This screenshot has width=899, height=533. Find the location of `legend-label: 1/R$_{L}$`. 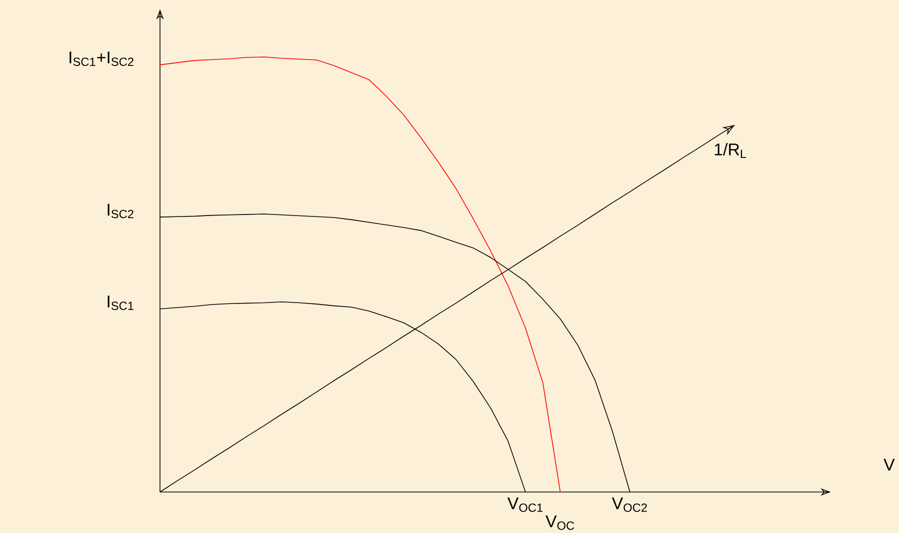

legend-label: 1/R$_{L}$ is located at coordinates (730, 150).